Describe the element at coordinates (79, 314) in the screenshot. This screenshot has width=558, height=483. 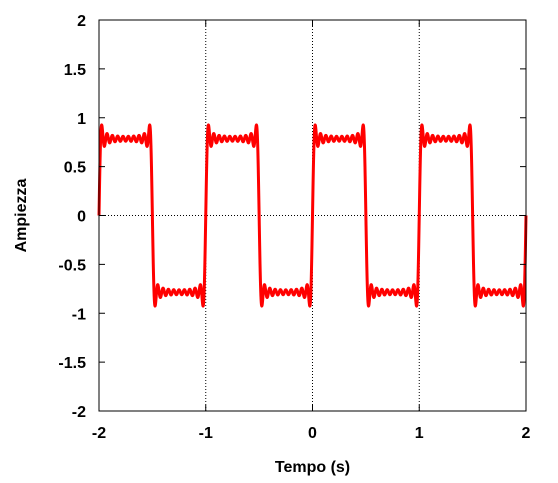
I see `y-tick-label: -1` at that location.